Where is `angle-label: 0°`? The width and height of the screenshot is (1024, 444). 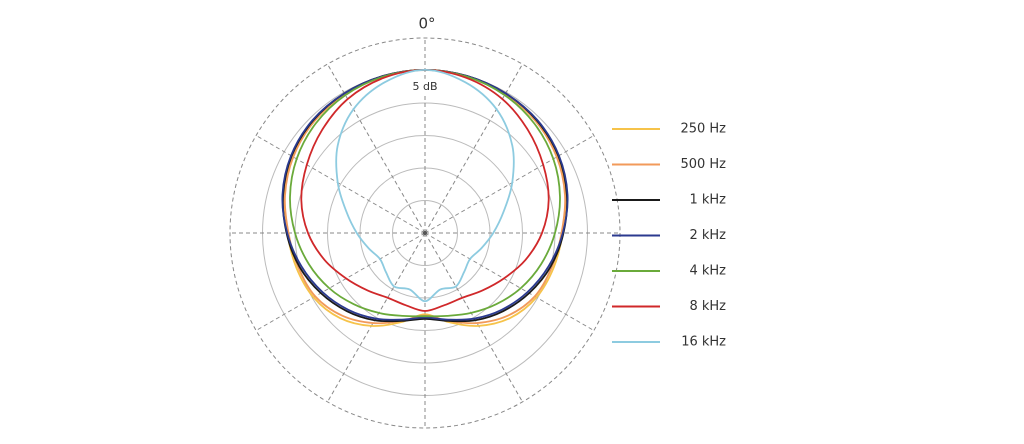
angle-label: 0° is located at coordinates (426, 24).